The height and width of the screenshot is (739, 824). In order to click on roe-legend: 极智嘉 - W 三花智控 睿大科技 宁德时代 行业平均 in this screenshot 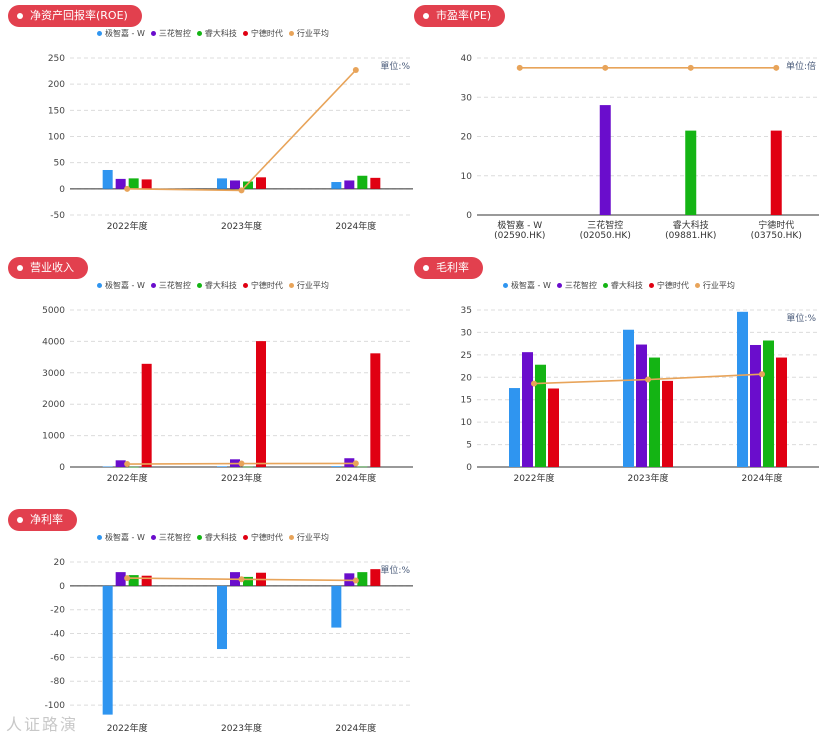, I will do `click(213, 33)`.